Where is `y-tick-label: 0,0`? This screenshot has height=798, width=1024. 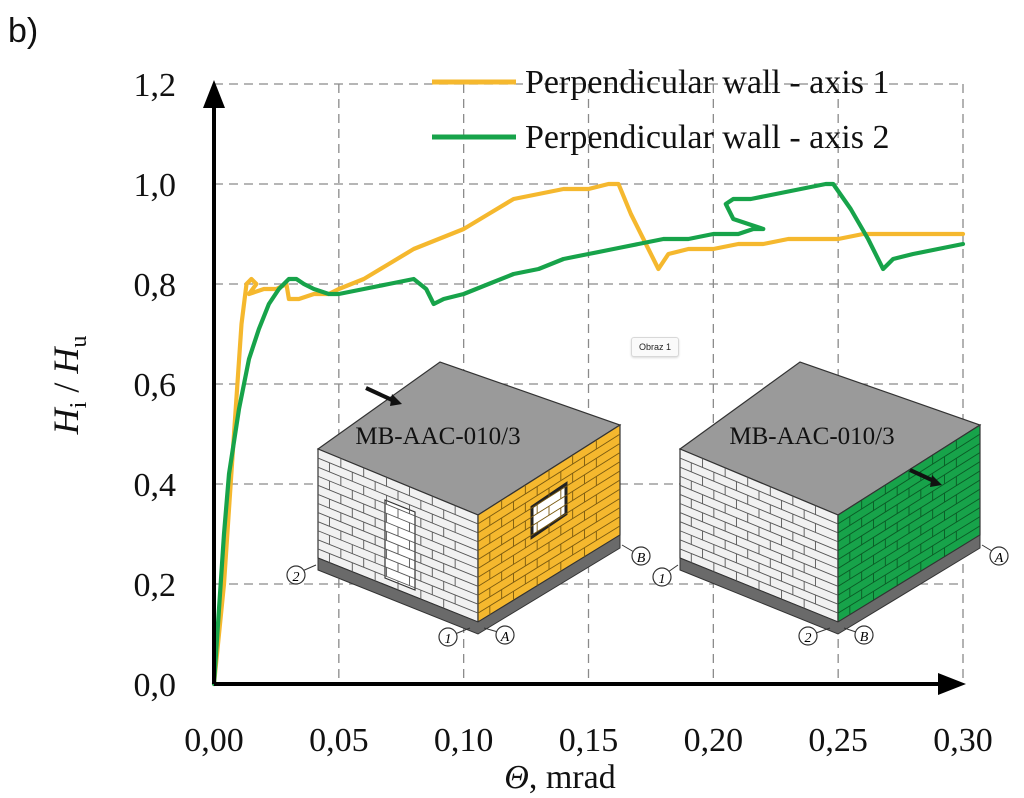
y-tick-label: 0,0 is located at coordinates (155, 685).